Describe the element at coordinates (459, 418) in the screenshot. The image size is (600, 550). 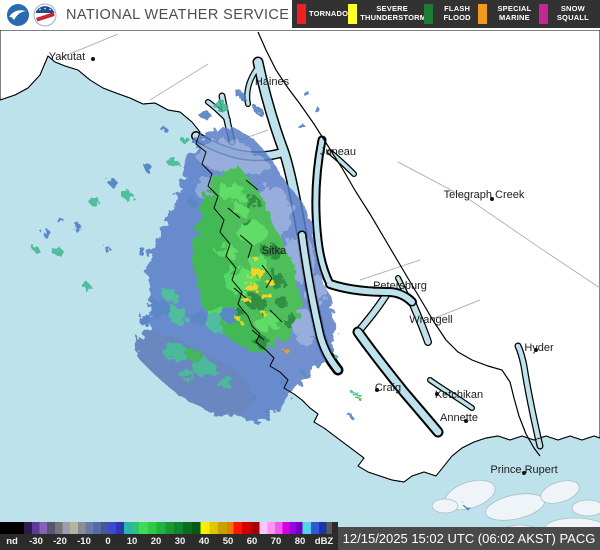
I see `city-label: Annette` at that location.